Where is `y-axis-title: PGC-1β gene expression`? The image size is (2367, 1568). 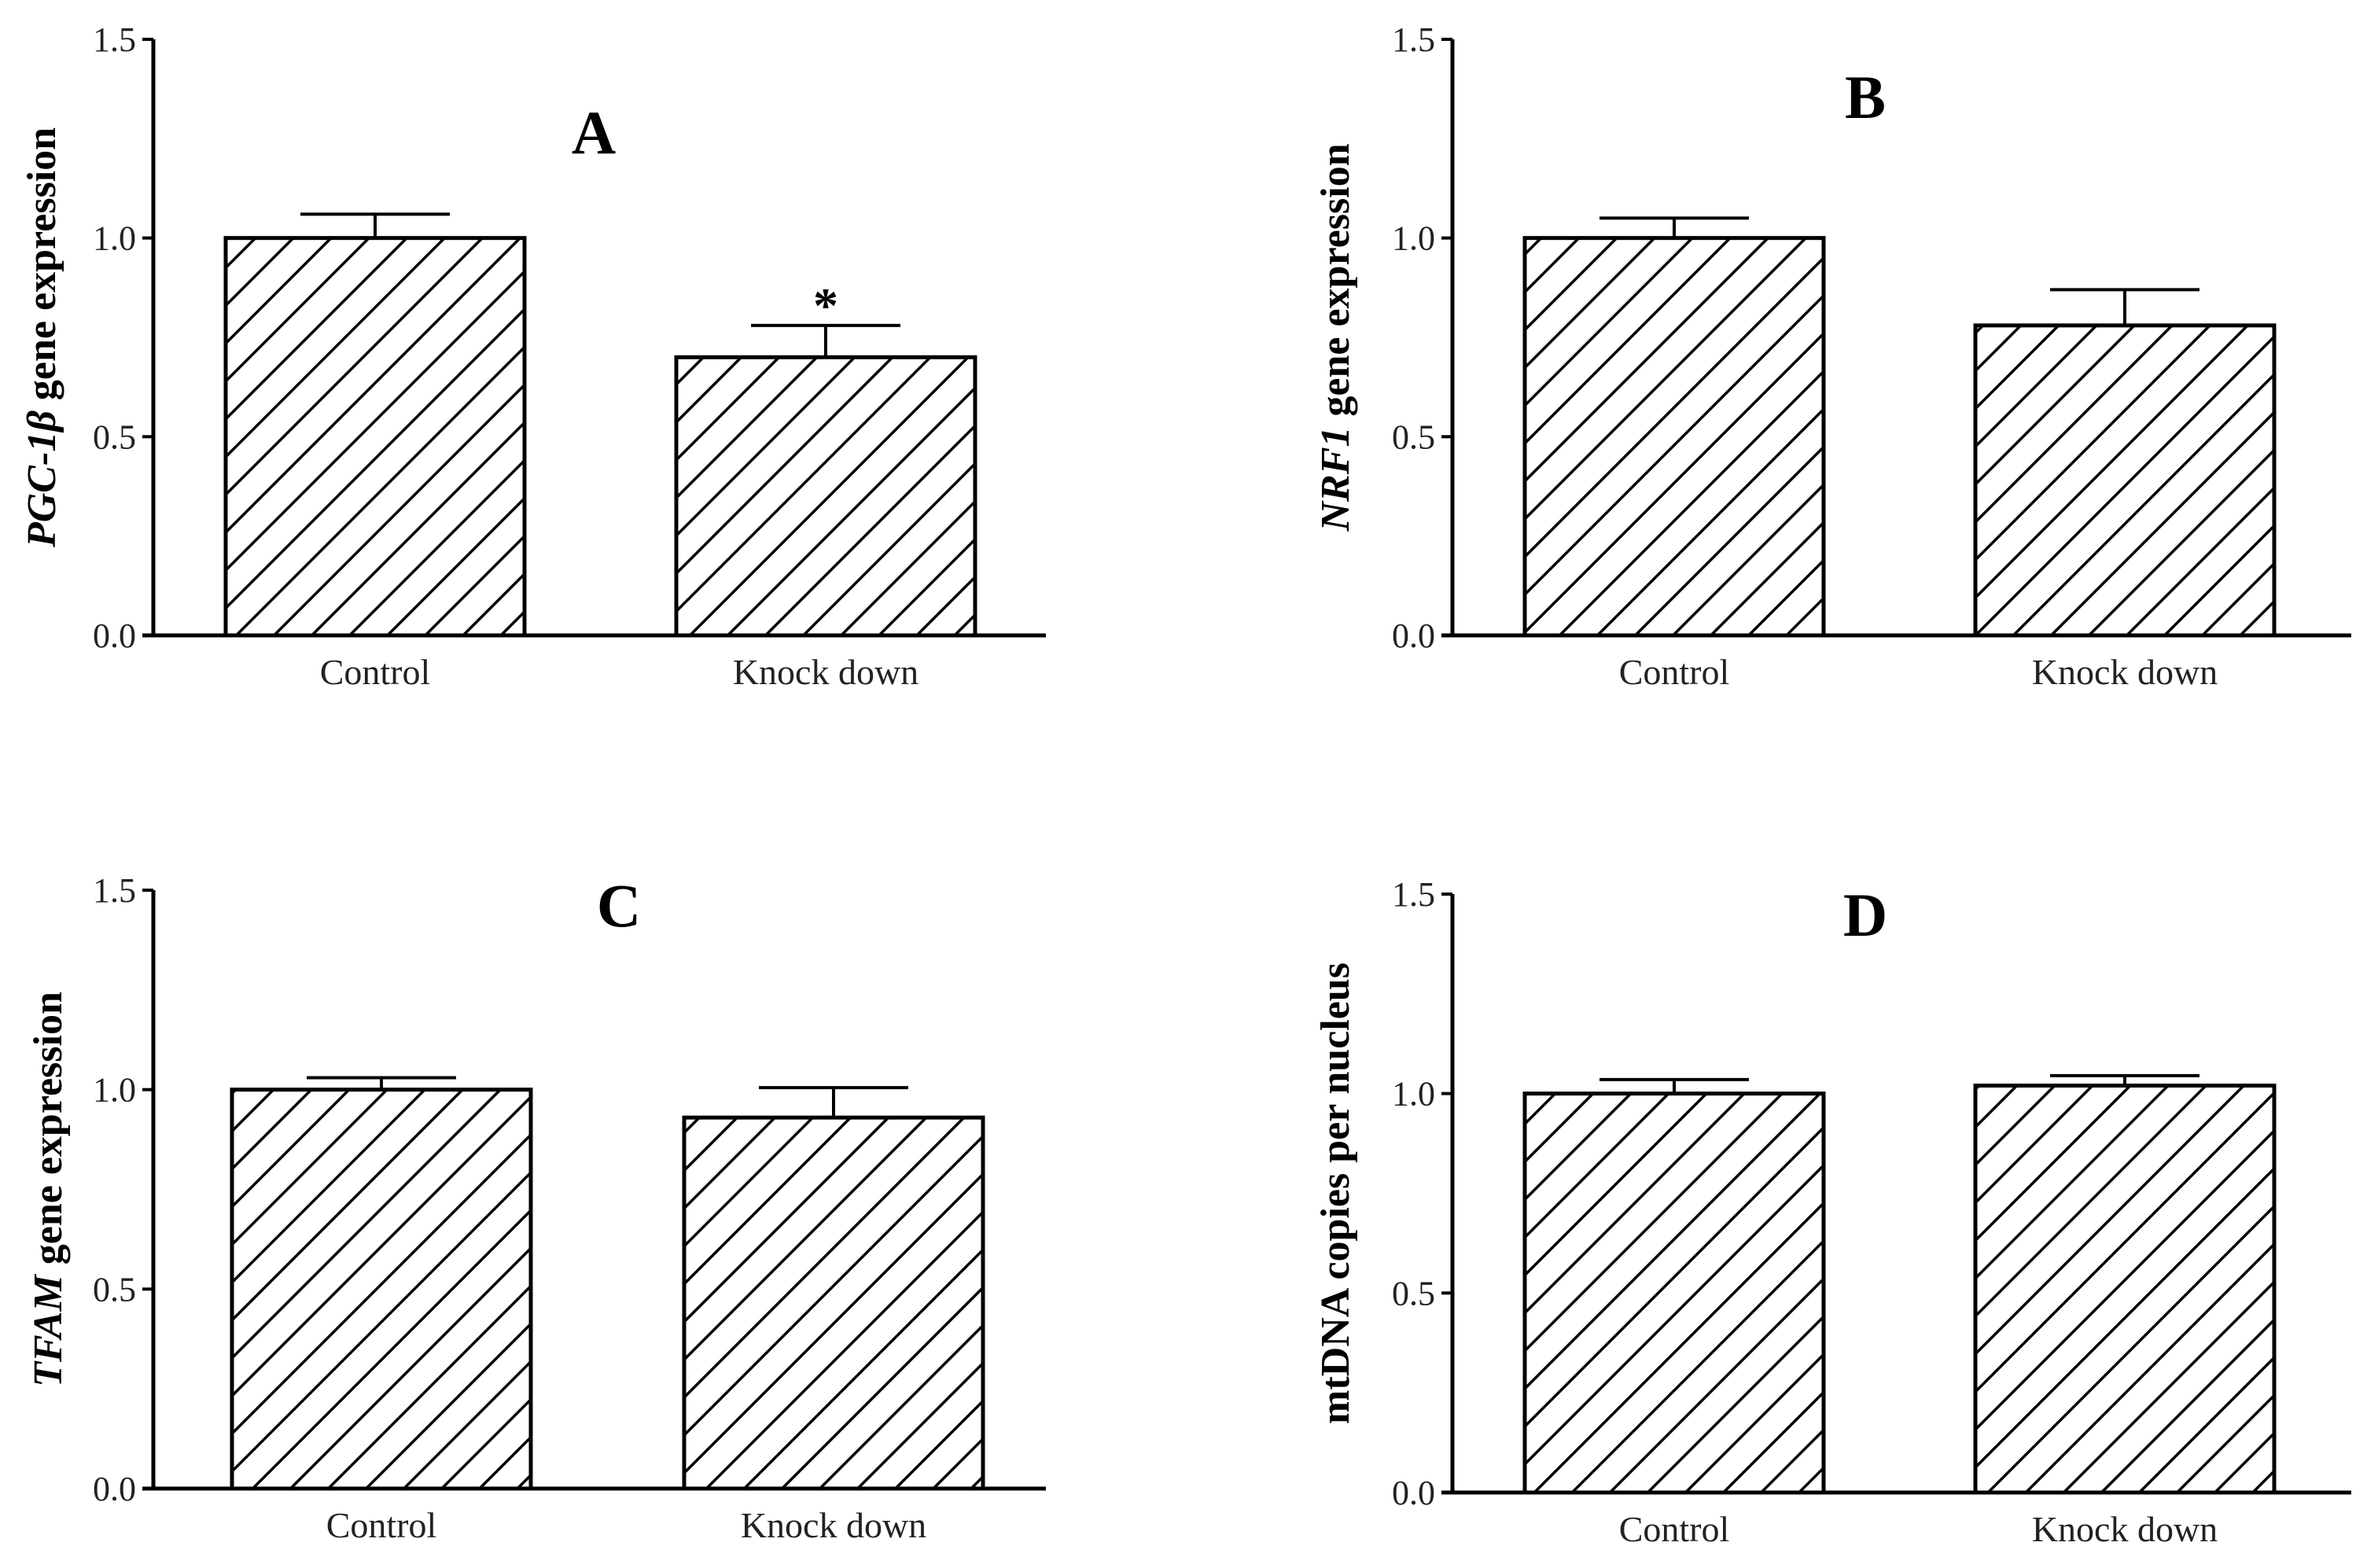 y-axis-title: PGC-1β gene expression is located at coordinates (42, 337).